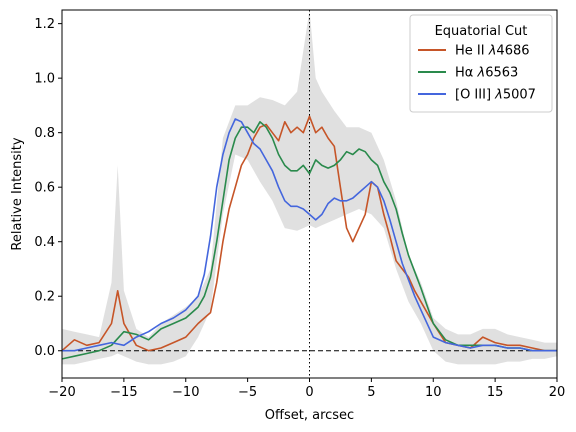 This screenshot has width=576, height=432. What do you see at coordinates (44, 242) in the screenshot?
I see `y-tick-label: 0.4` at bounding box center [44, 242].